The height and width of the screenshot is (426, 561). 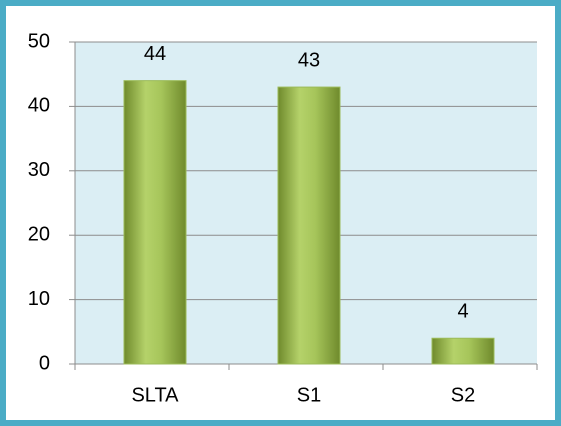 I want to click on x-tick-label: S2, so click(x=463, y=395).